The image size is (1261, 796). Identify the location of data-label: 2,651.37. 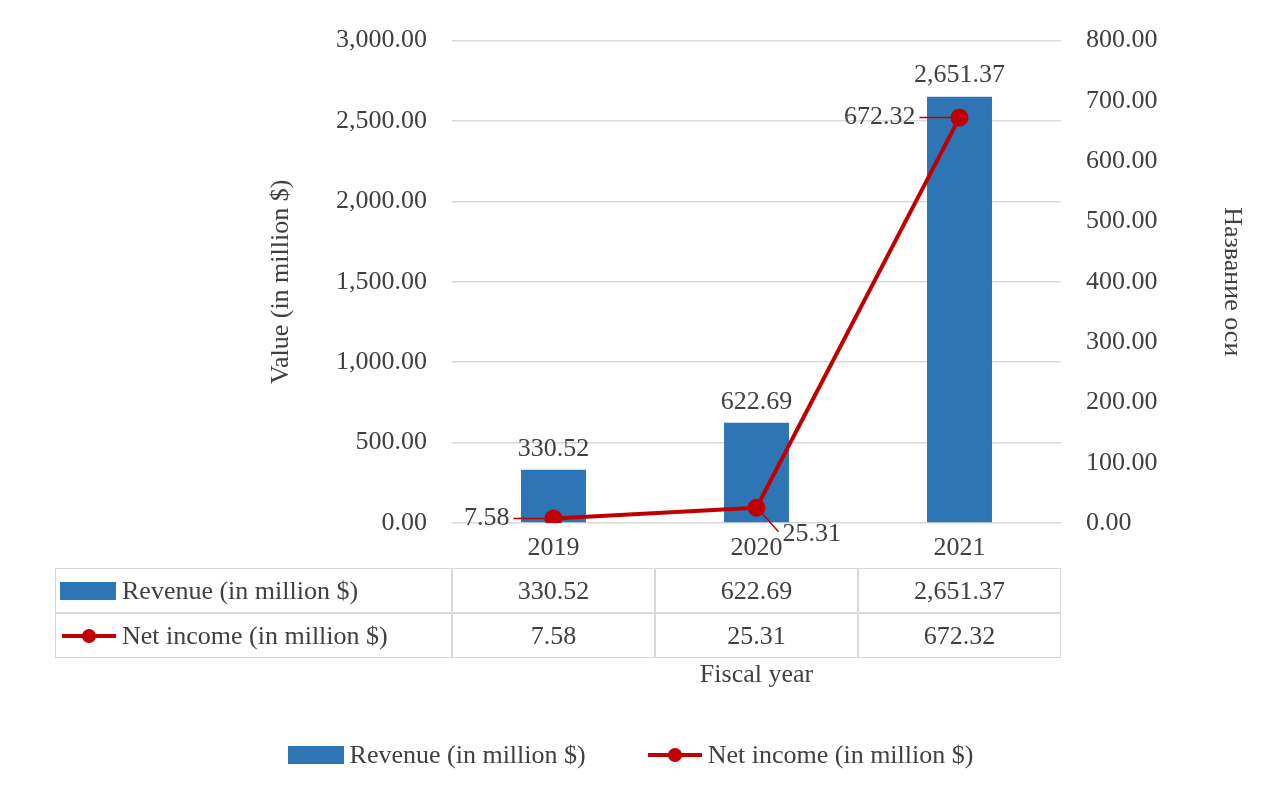
(959, 590).